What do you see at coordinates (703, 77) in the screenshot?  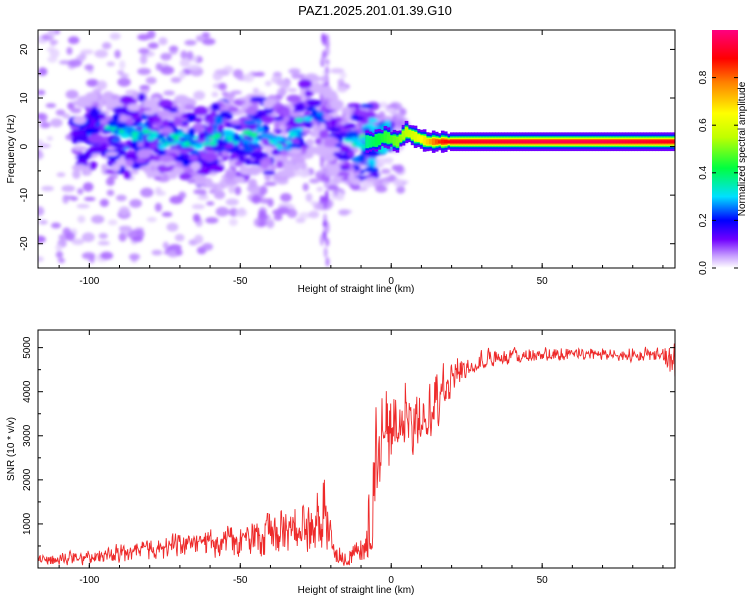 I see `colorbar-tick-label: 0.8` at bounding box center [703, 77].